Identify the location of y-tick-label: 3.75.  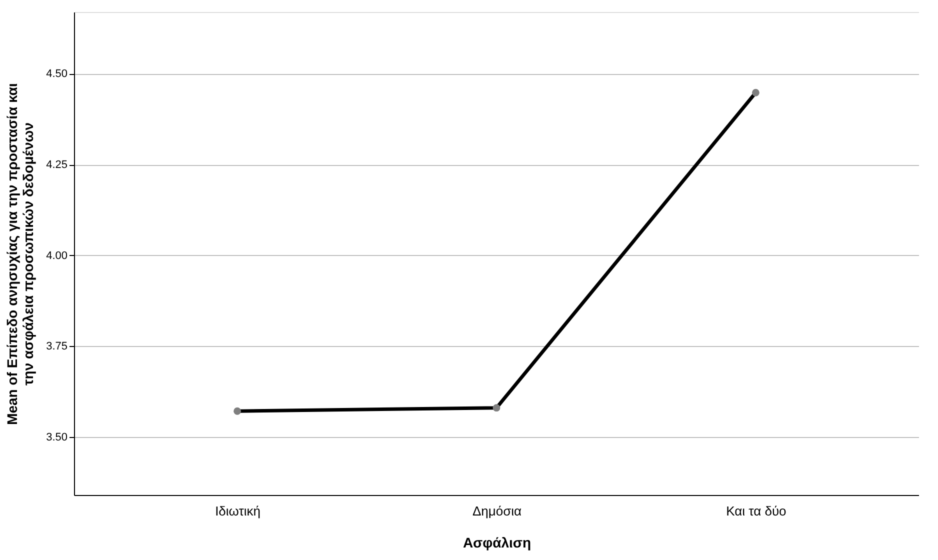
(57, 346).